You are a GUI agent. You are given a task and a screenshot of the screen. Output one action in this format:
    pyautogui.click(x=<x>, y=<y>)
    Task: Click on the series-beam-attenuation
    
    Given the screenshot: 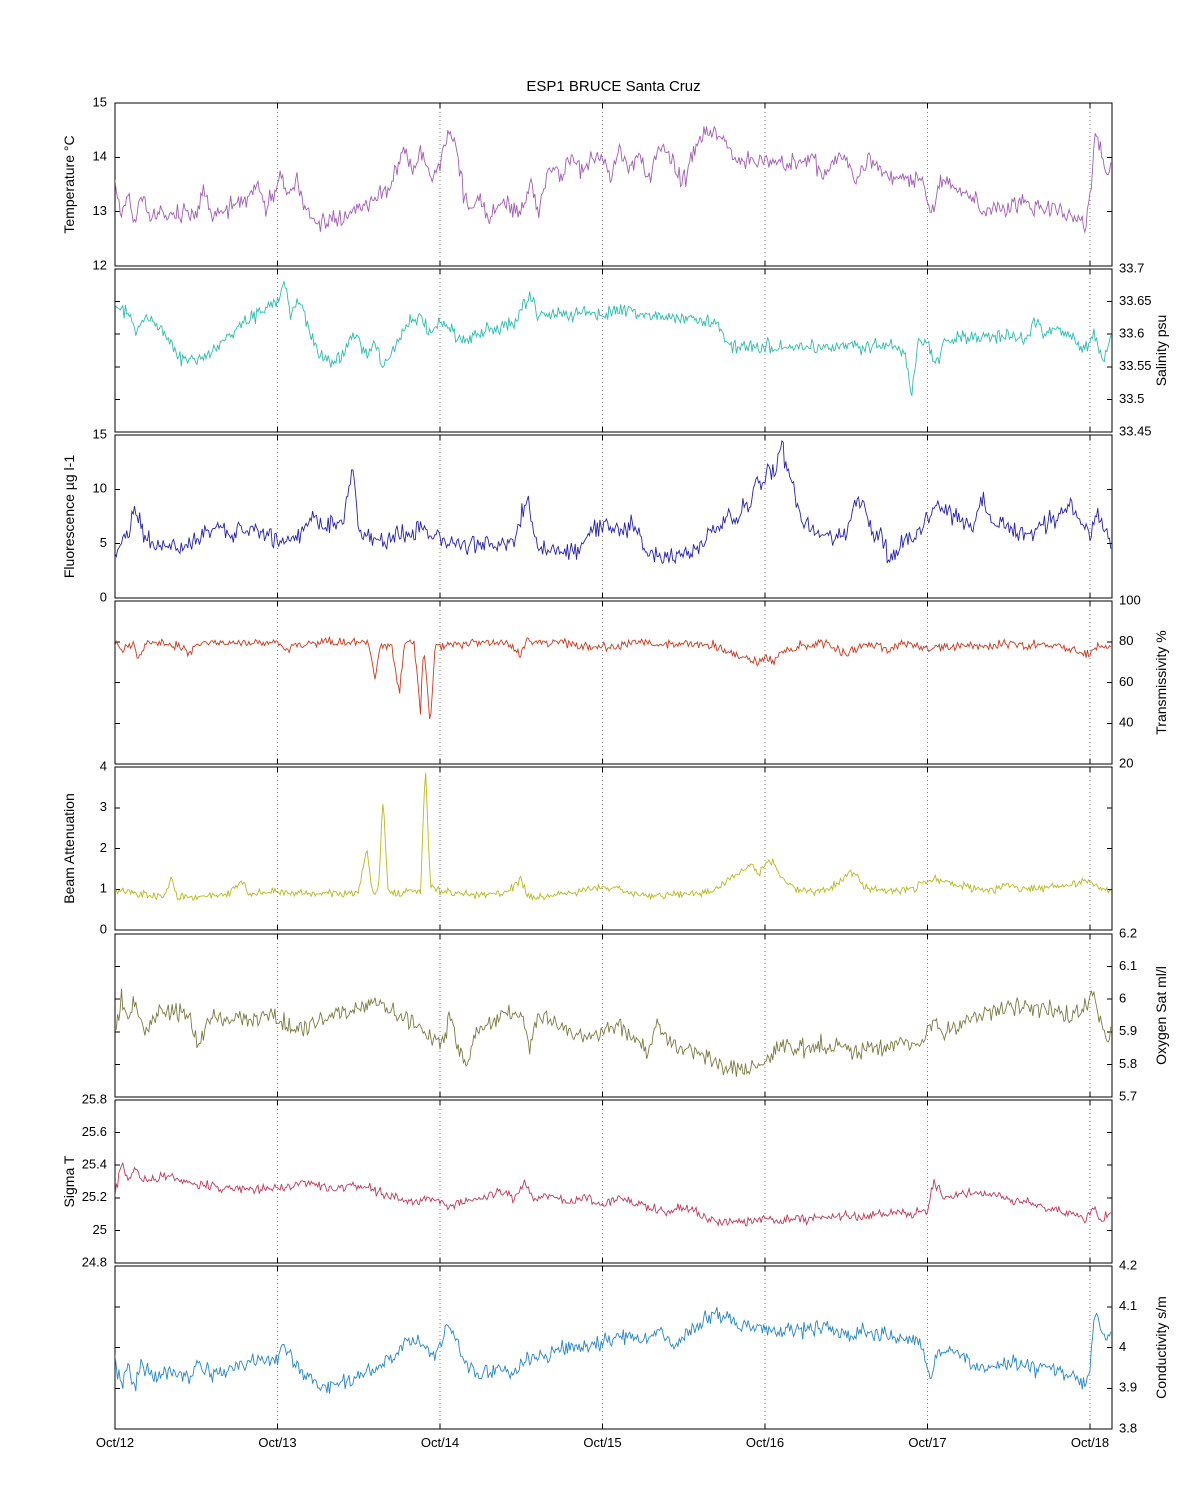 What is the action you would take?
    pyautogui.click(x=613, y=837)
    